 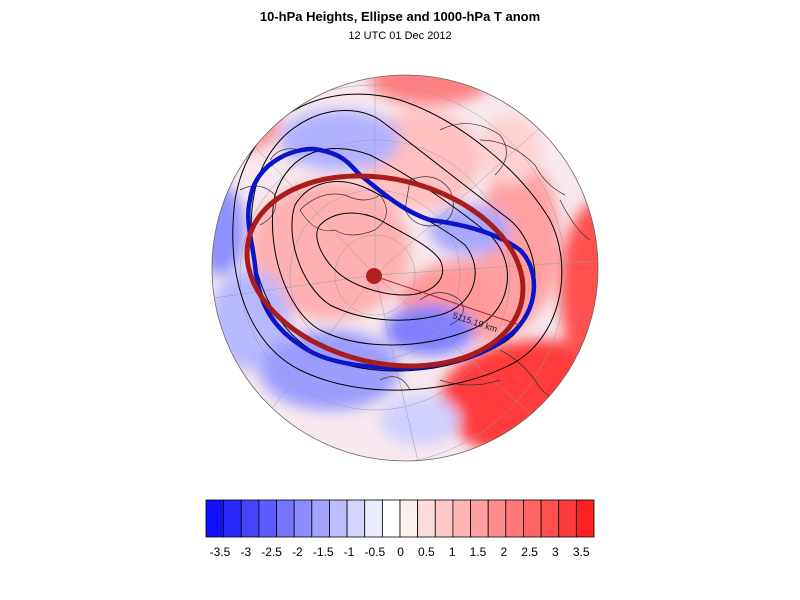 I want to click on colorbar-tick-label: 3.5, so click(x=581, y=552).